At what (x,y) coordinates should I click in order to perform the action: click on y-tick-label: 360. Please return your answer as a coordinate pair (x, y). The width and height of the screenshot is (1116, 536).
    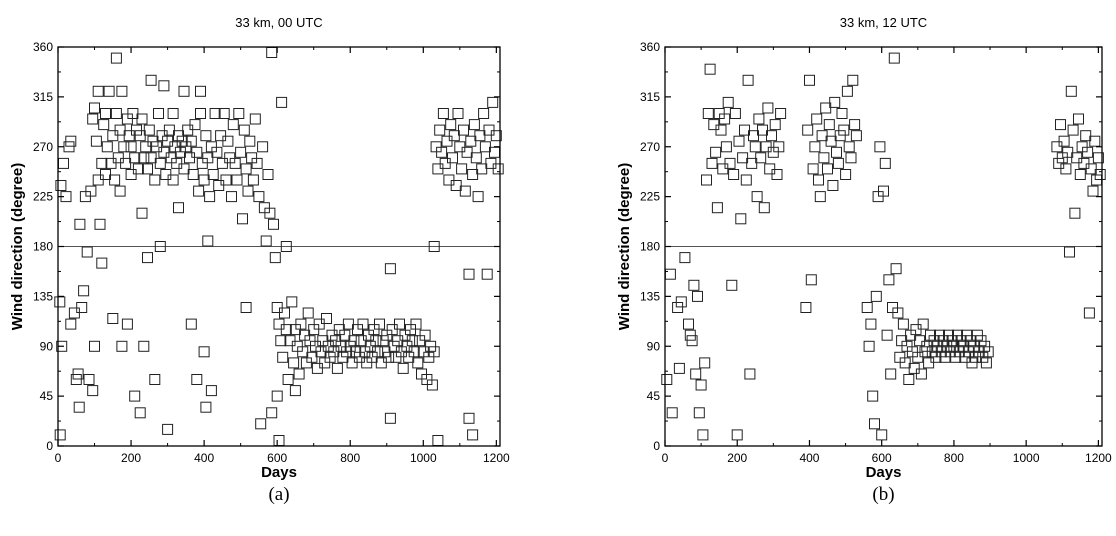
    Looking at the image, I should click on (43, 47).